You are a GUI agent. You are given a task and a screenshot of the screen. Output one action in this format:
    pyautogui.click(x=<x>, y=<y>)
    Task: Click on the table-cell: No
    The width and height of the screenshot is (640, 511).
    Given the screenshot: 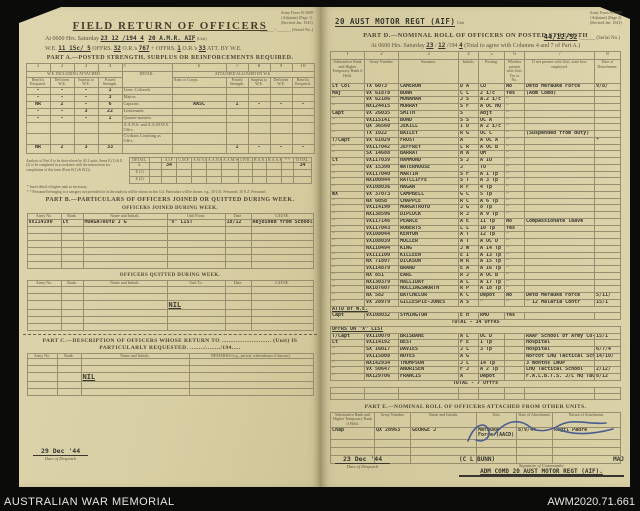 What is the action you would take?
    pyautogui.click(x=514, y=296)
    